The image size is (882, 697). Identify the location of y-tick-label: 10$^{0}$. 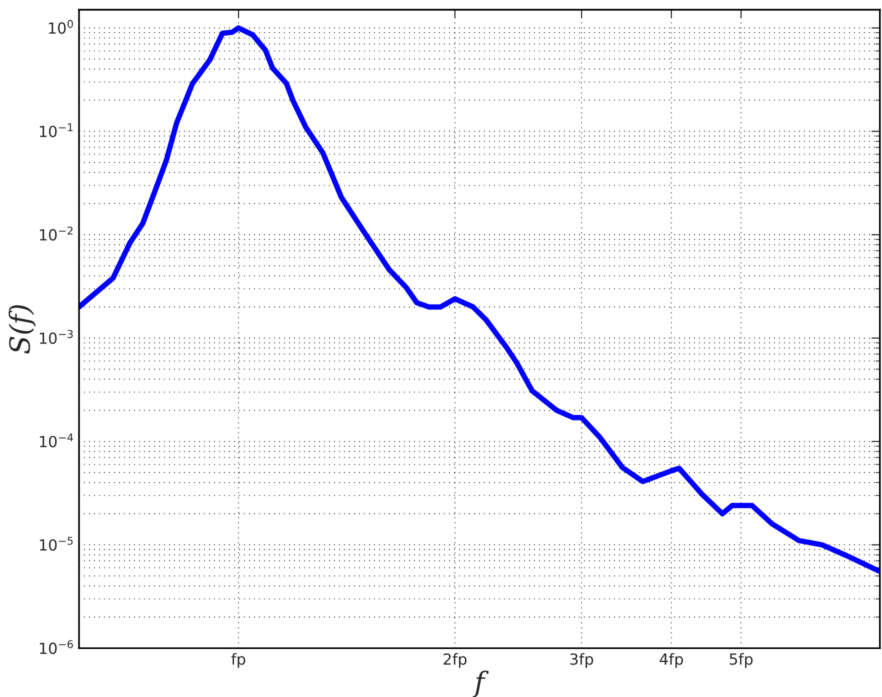
(60, 27).